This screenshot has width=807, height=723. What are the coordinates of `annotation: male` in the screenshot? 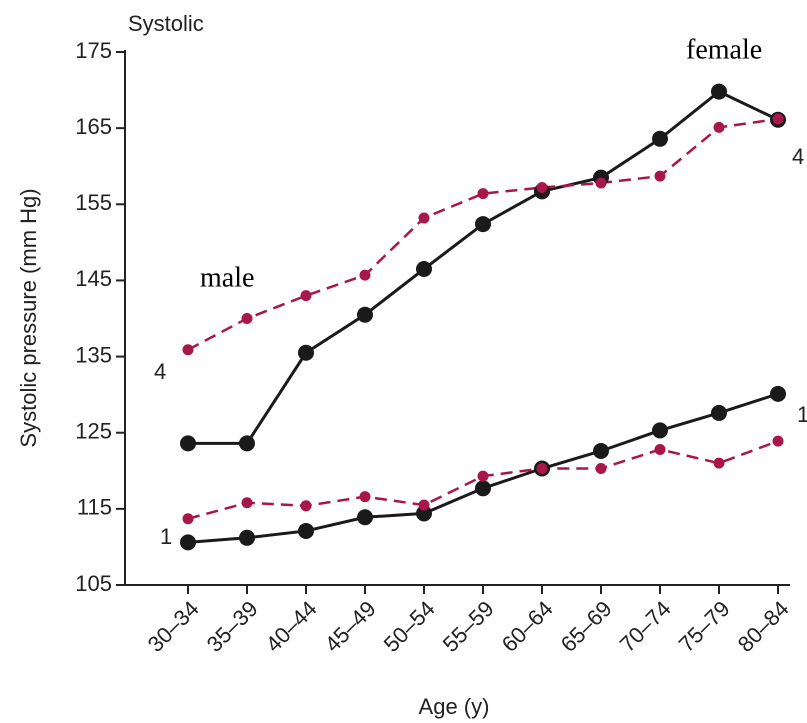 It's located at (227, 277).